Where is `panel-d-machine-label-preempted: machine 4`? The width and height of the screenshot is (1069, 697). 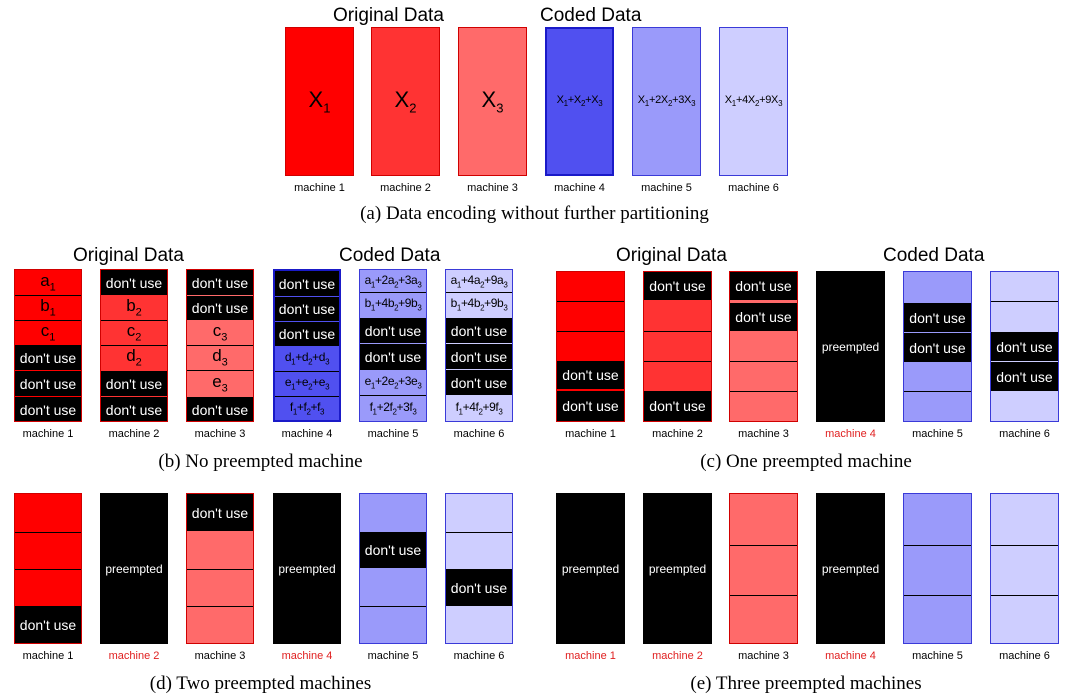
panel-d-machine-label-preempted: machine 4 is located at coordinates (307, 656).